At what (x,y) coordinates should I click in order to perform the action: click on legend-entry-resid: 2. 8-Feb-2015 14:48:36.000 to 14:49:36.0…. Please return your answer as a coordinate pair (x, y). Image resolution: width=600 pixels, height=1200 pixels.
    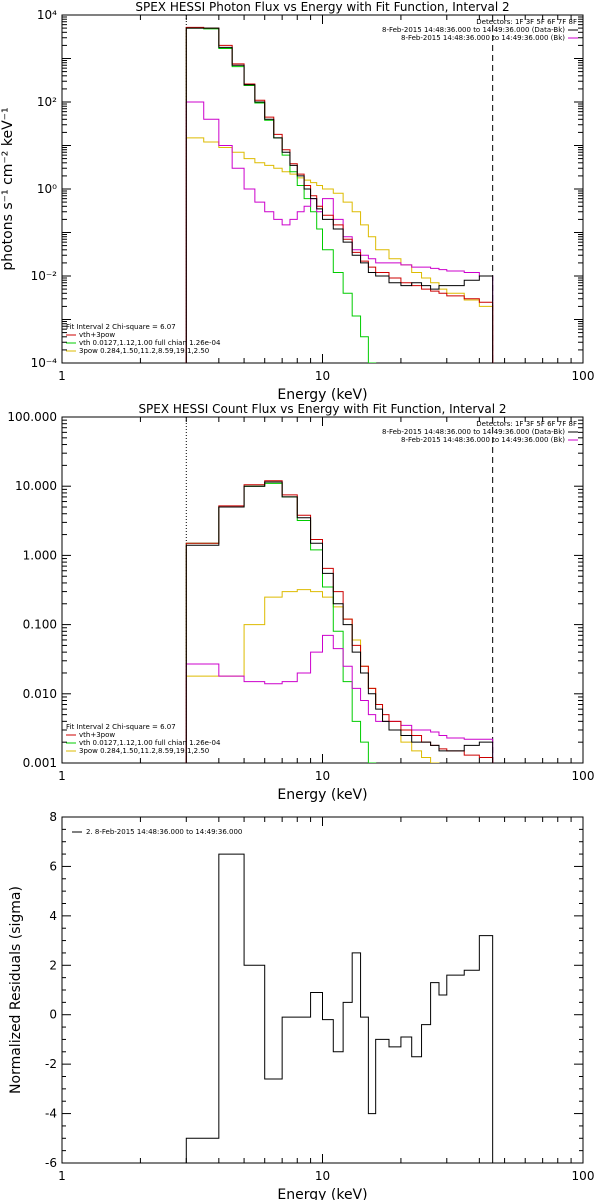
    Looking at the image, I should click on (164, 832).